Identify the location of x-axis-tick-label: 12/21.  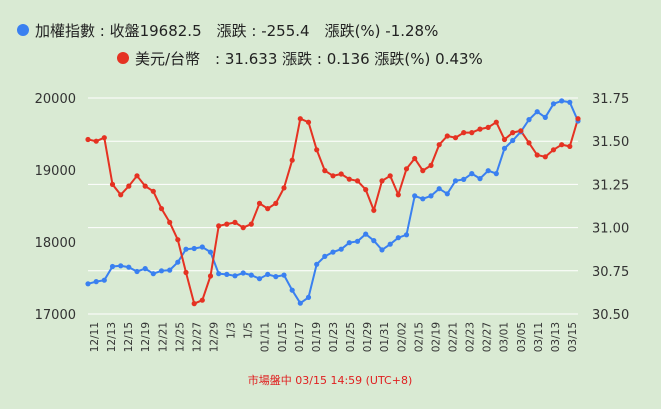
(163, 337).